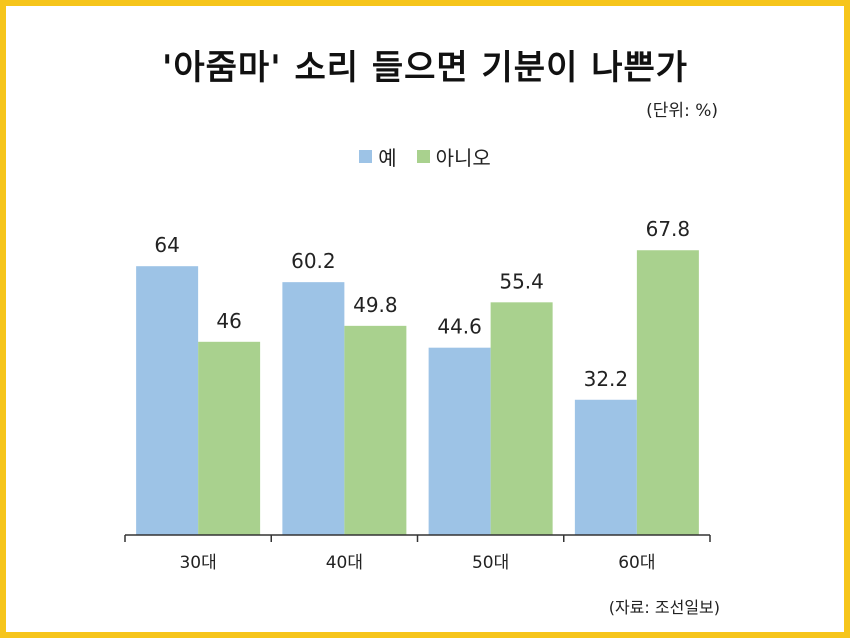 The height and width of the screenshot is (638, 850). I want to click on data-label-no-0: 46, so click(228, 321).